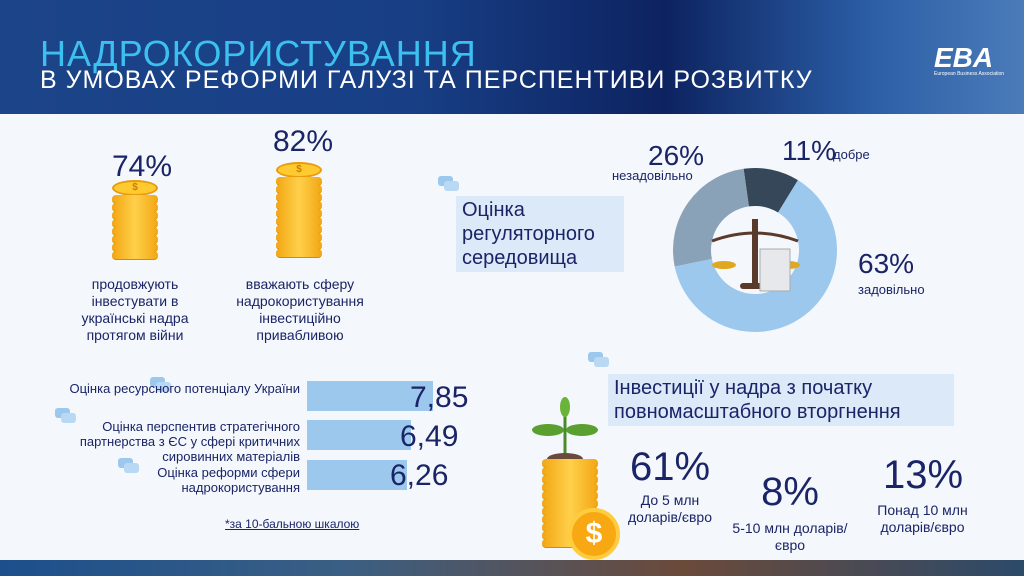 The height and width of the screenshot is (576, 1024). Describe the element at coordinates (303, 141) in the screenshot. I see `stat-value: 82%` at that location.